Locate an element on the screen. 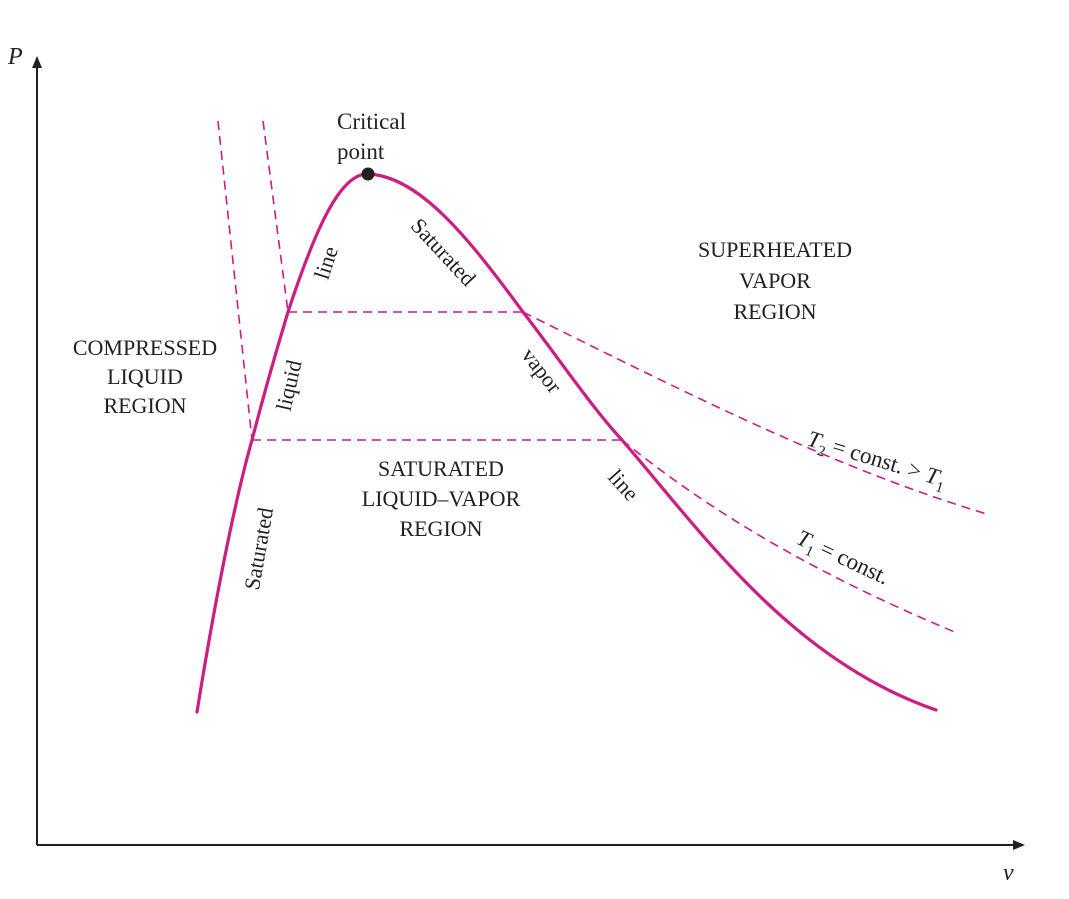 This screenshot has width=1069, height=899. critical-point-label-line1: Critical is located at coordinates (371, 121).